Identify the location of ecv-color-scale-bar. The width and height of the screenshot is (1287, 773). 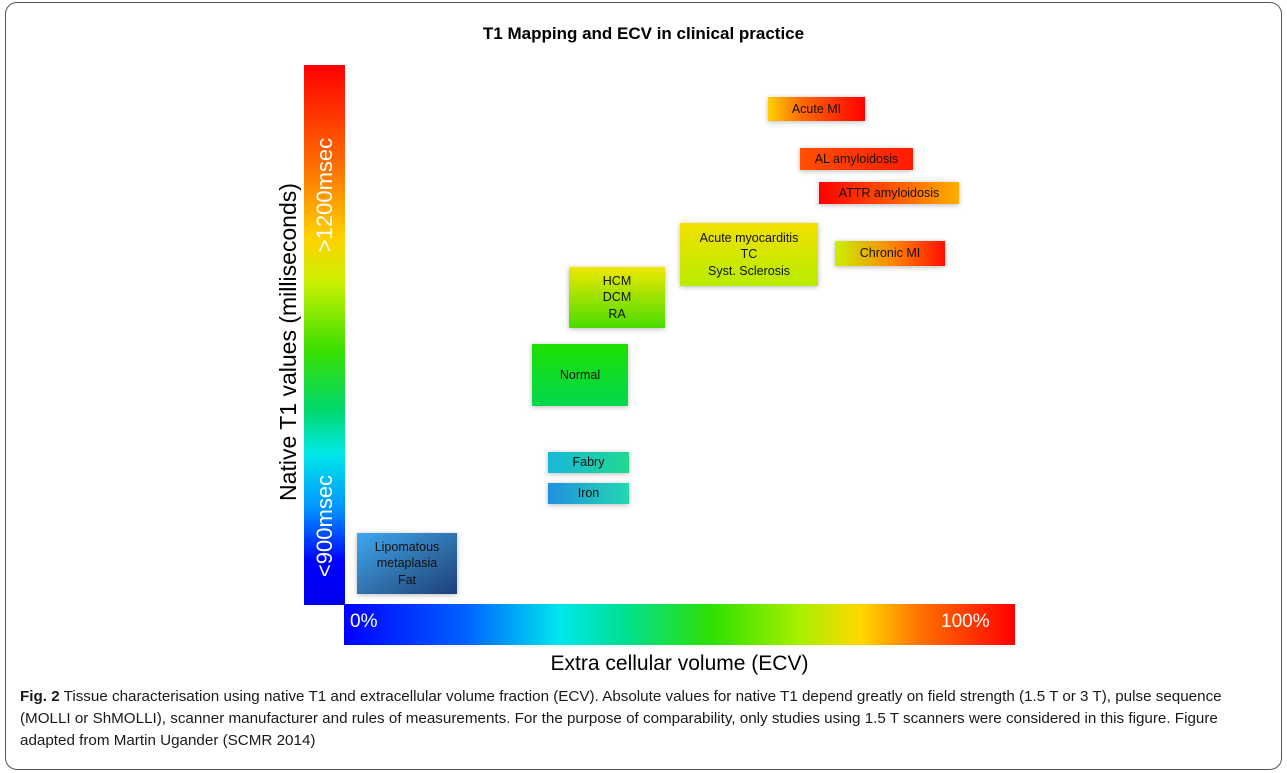
(679, 624).